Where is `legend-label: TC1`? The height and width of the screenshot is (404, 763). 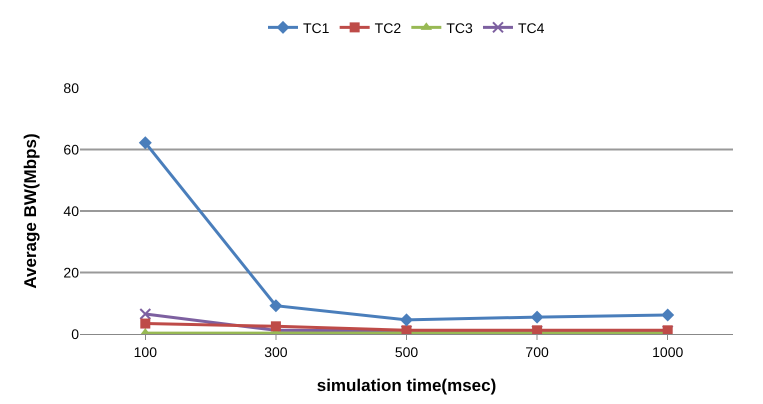 legend-label: TC1 is located at coordinates (316, 28).